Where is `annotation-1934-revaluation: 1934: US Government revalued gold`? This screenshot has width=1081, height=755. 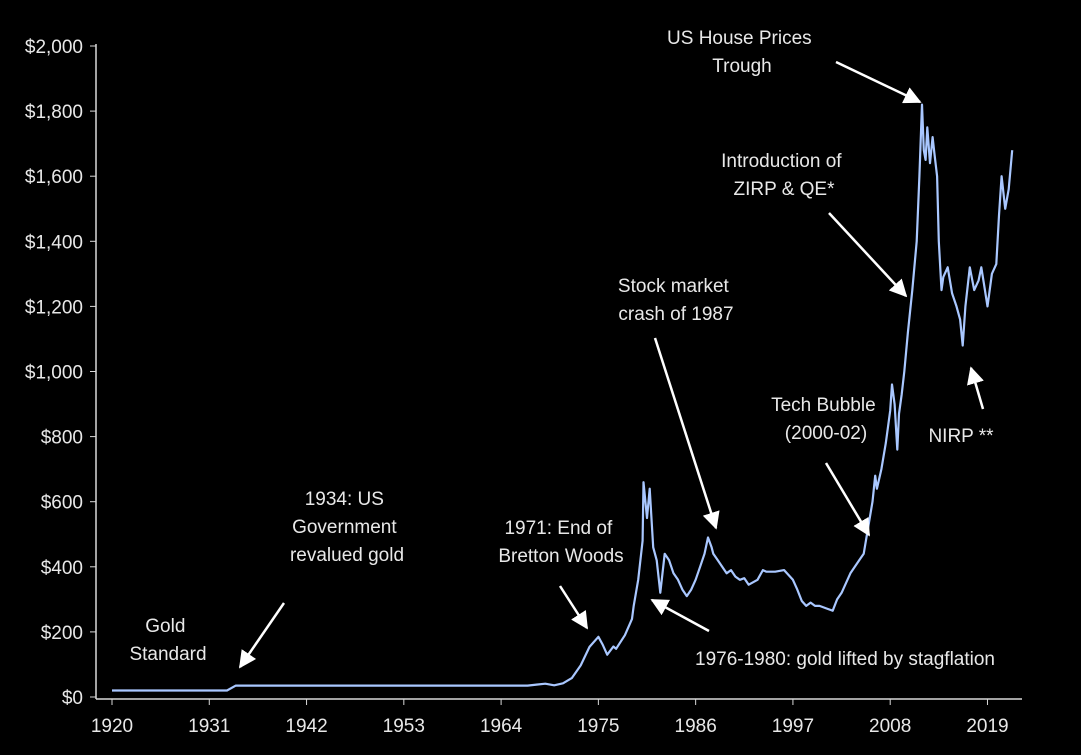 annotation-1934-revaluation: 1934: US Government revalued gold is located at coordinates (321, 579).